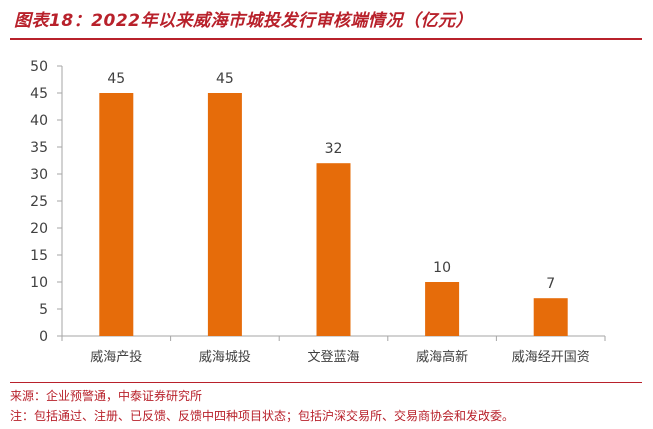 The image size is (653, 429). Describe the element at coordinates (39, 202) in the screenshot. I see `y-tick-label: 25` at that location.